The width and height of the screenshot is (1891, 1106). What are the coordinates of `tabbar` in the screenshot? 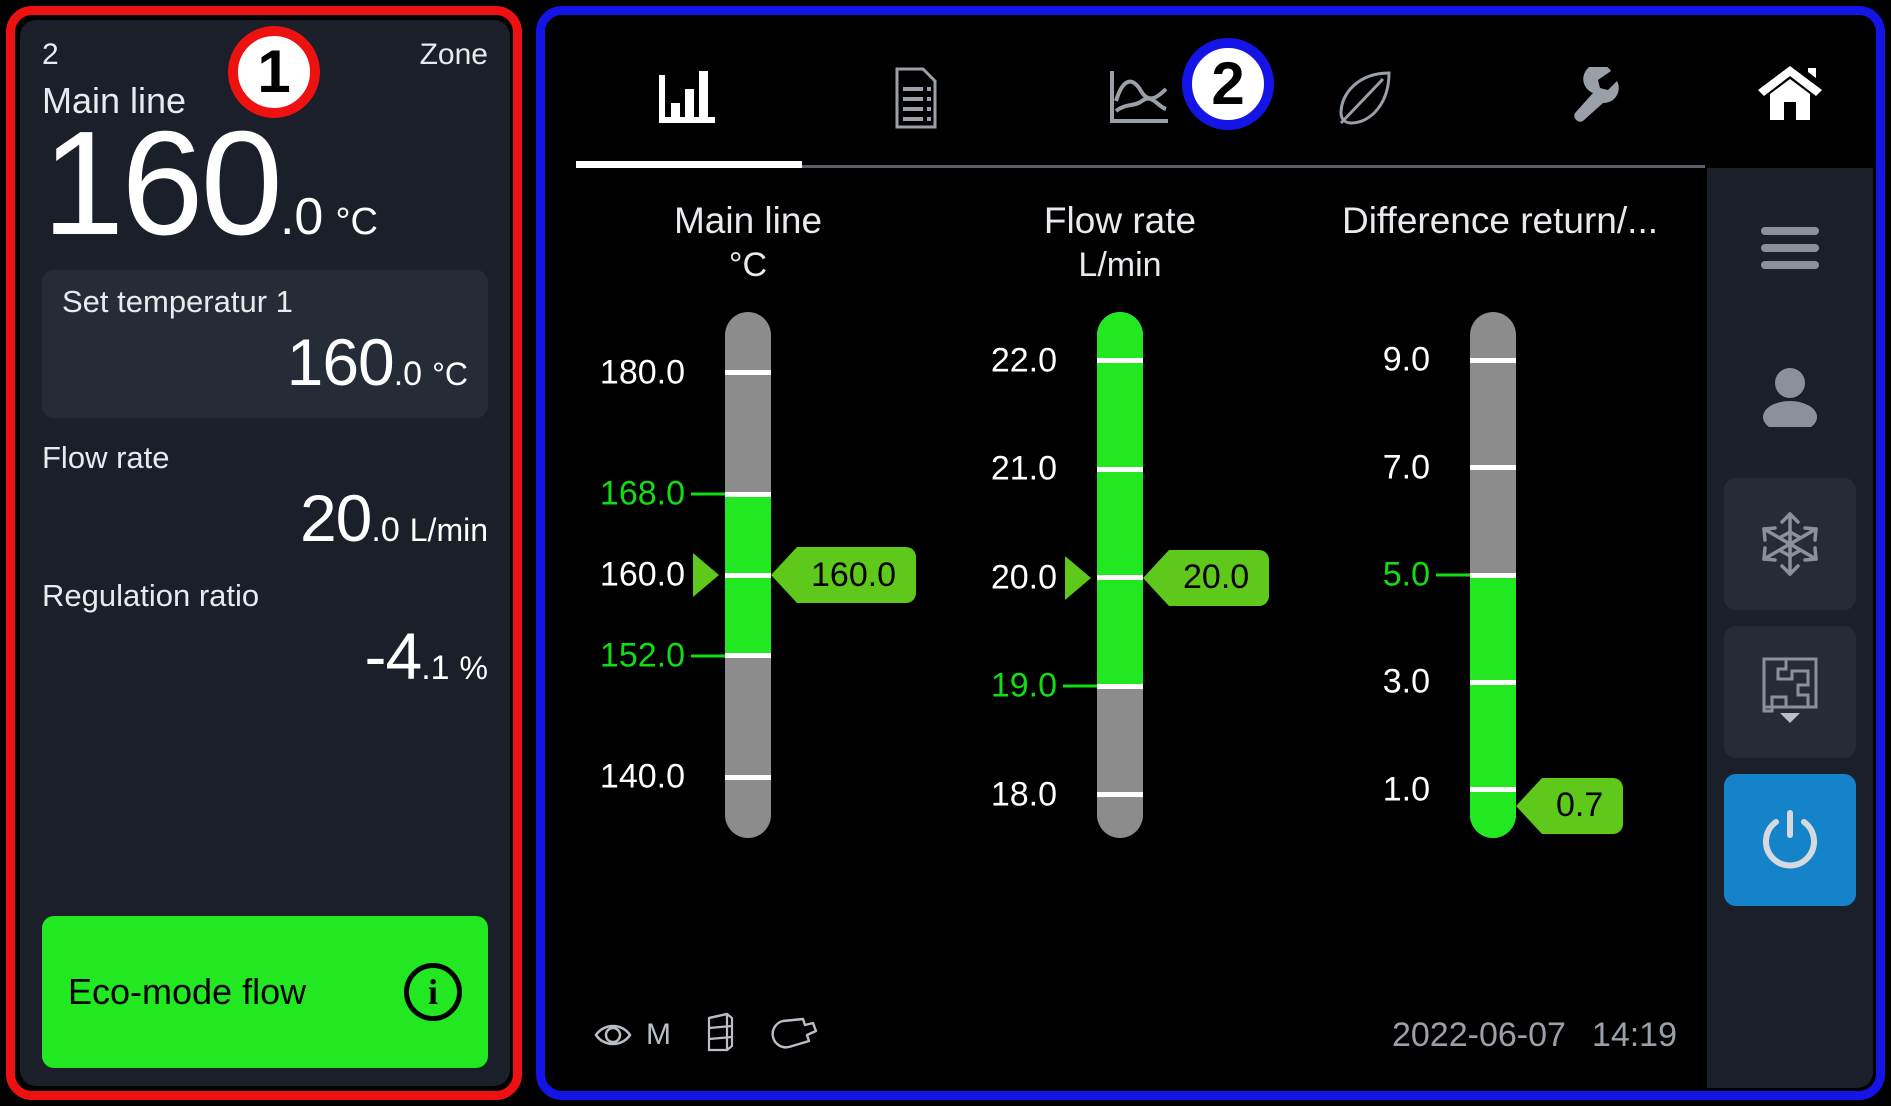 It's located at (1140, 98).